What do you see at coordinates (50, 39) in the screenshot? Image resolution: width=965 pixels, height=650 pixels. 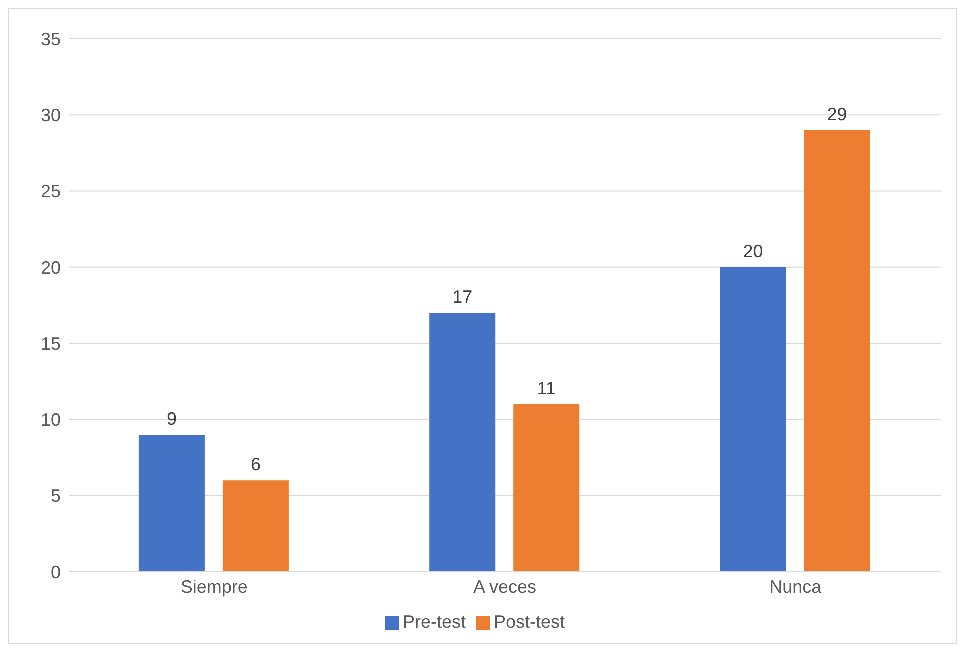 I see `y-tick-label: 35` at bounding box center [50, 39].